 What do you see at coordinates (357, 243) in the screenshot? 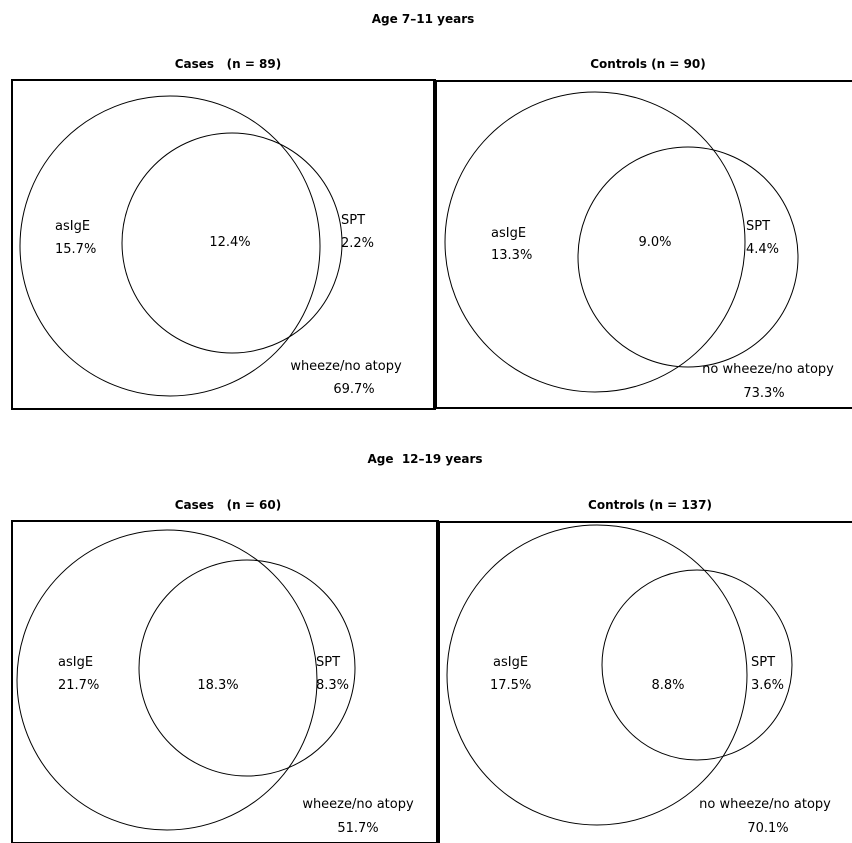
I see `spt-pct: 2.2%` at bounding box center [357, 243].